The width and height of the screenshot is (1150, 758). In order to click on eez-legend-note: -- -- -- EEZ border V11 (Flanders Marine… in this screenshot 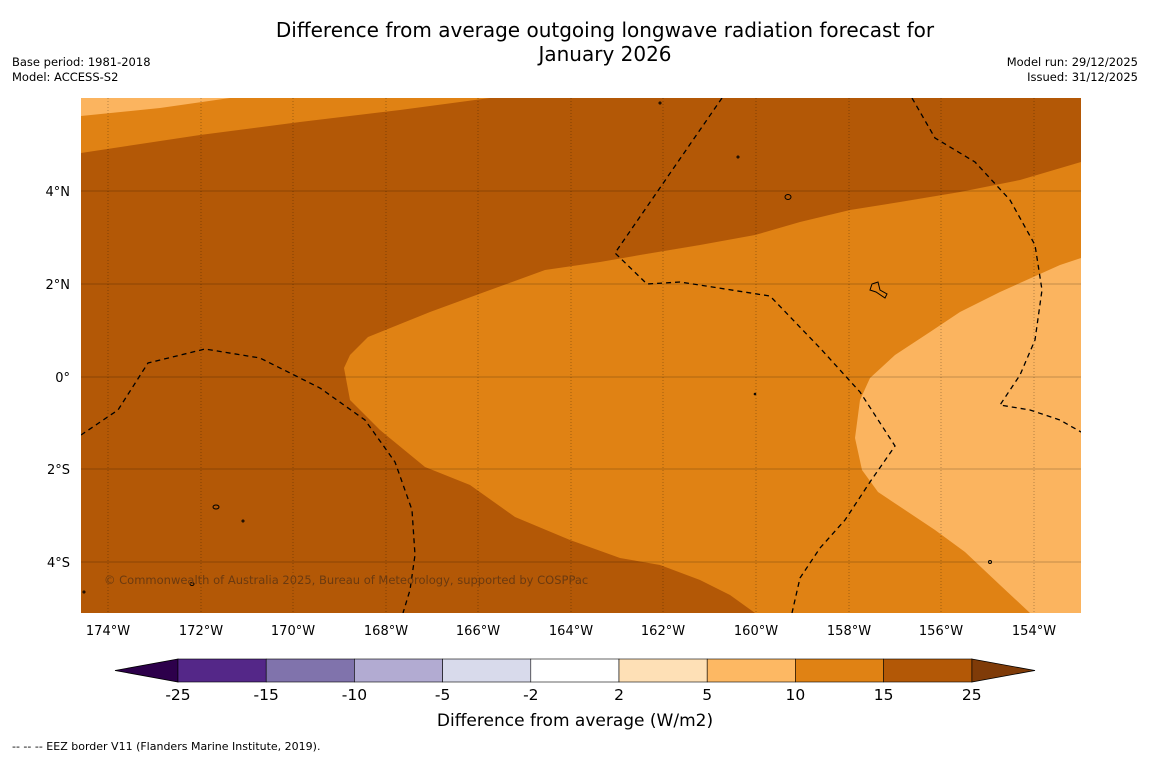, I will do `click(166, 746)`.